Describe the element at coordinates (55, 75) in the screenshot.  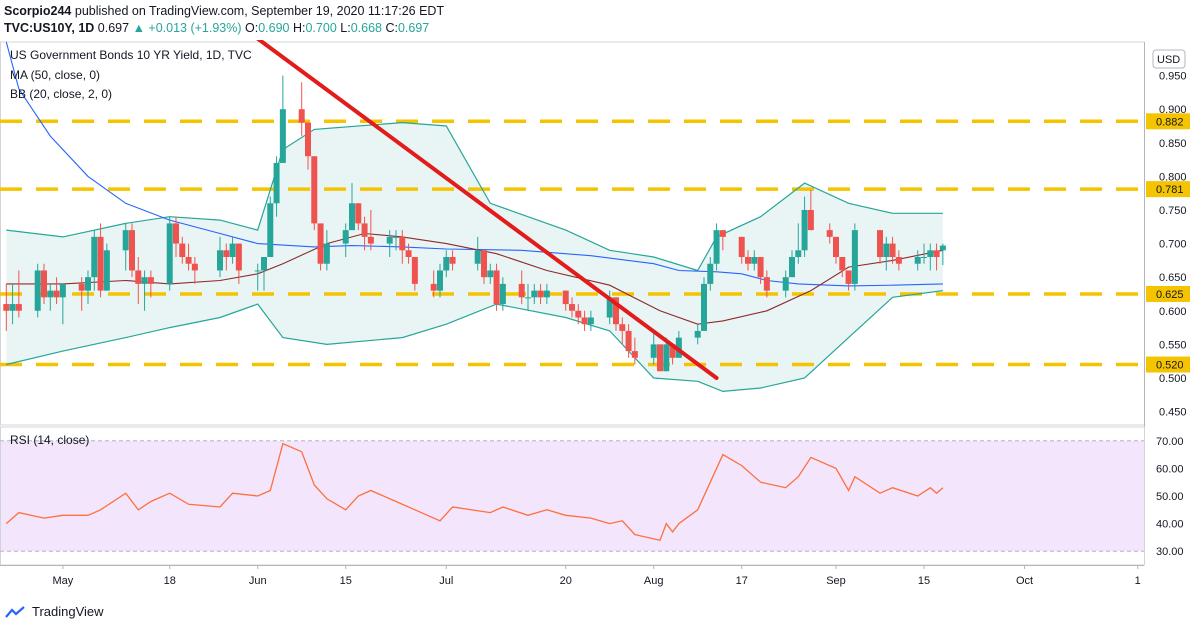
I see `indicator-legend-label: MA (50, close, 0)` at that location.